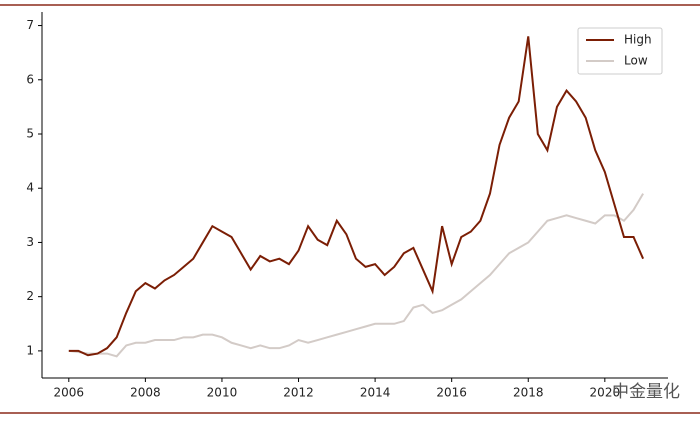 This screenshot has width=700, height=425. What do you see at coordinates (30, 134) in the screenshot?
I see `y-tick-label: 5` at bounding box center [30, 134].